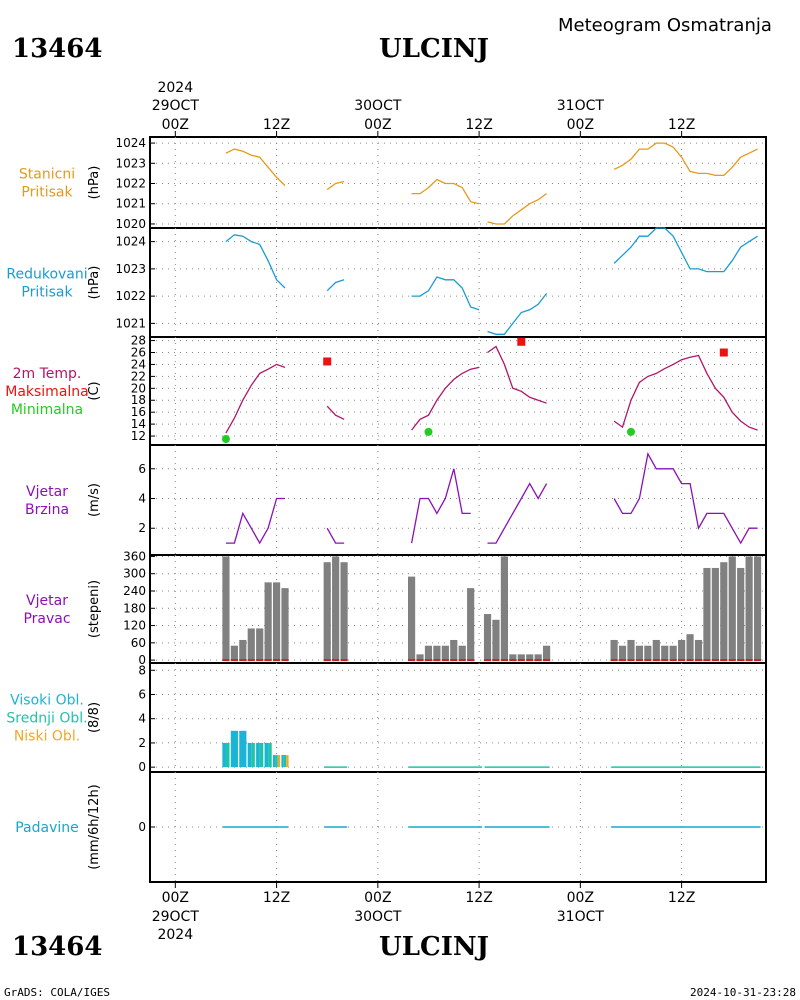 The image size is (800, 1000). I want to click on y-tick-label: 240, so click(134, 591).